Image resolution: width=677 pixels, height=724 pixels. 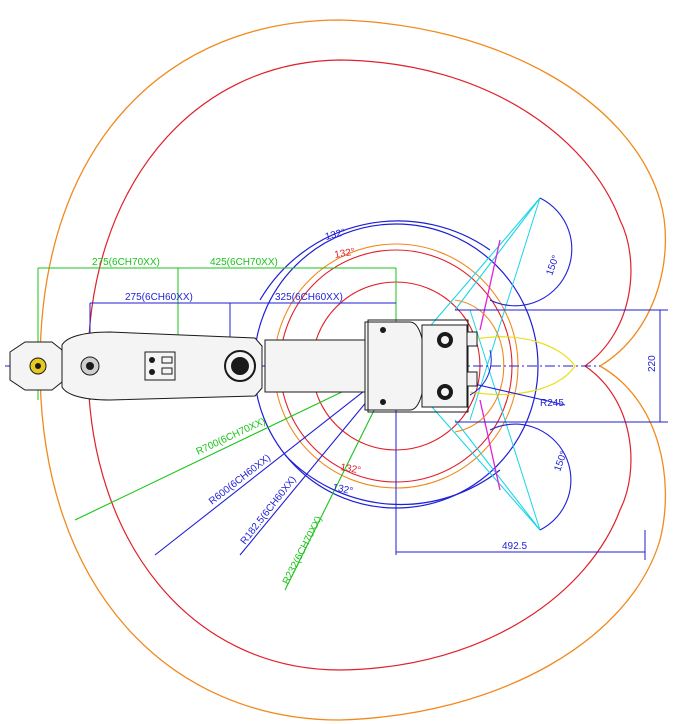 I want to click on label-r600: R600(6CH60XX), so click(x=240, y=479).